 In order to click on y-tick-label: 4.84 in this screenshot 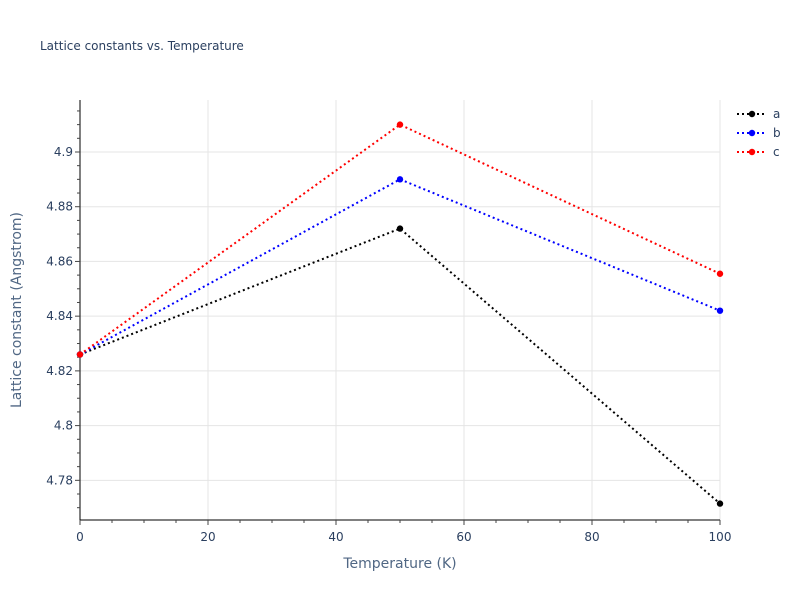, I will do `click(59, 316)`.